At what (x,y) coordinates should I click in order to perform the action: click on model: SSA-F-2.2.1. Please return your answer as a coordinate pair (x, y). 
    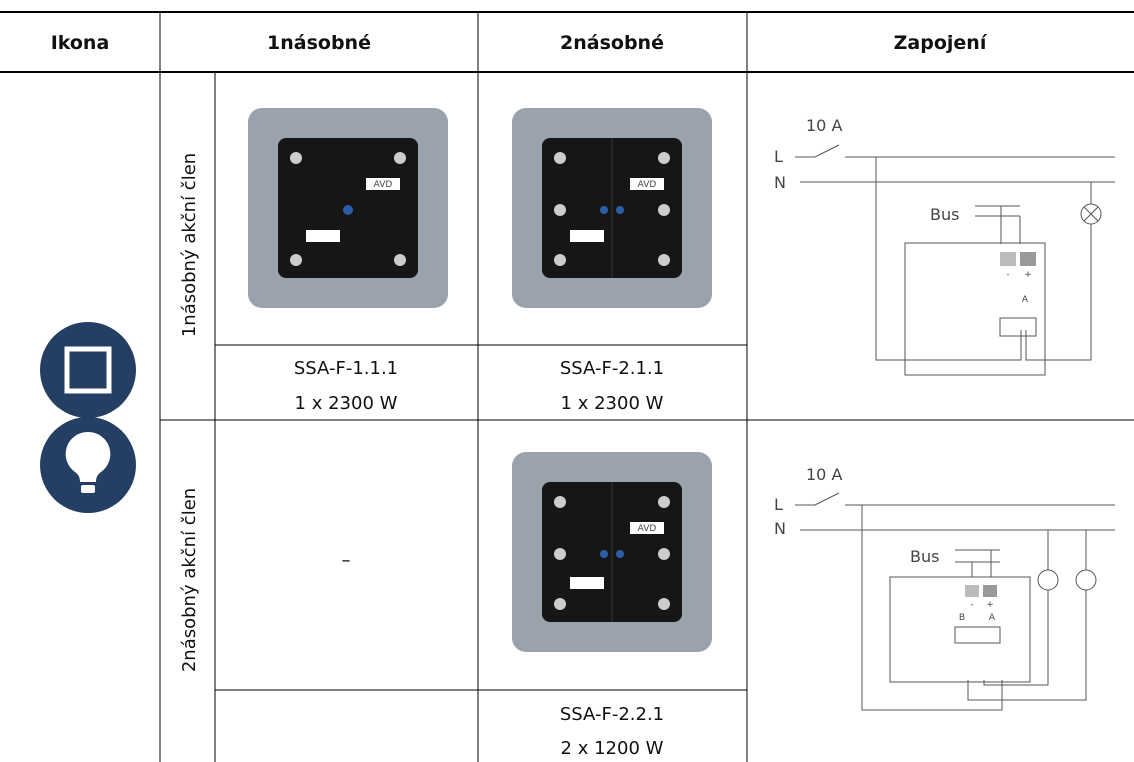
    Looking at the image, I should click on (612, 714).